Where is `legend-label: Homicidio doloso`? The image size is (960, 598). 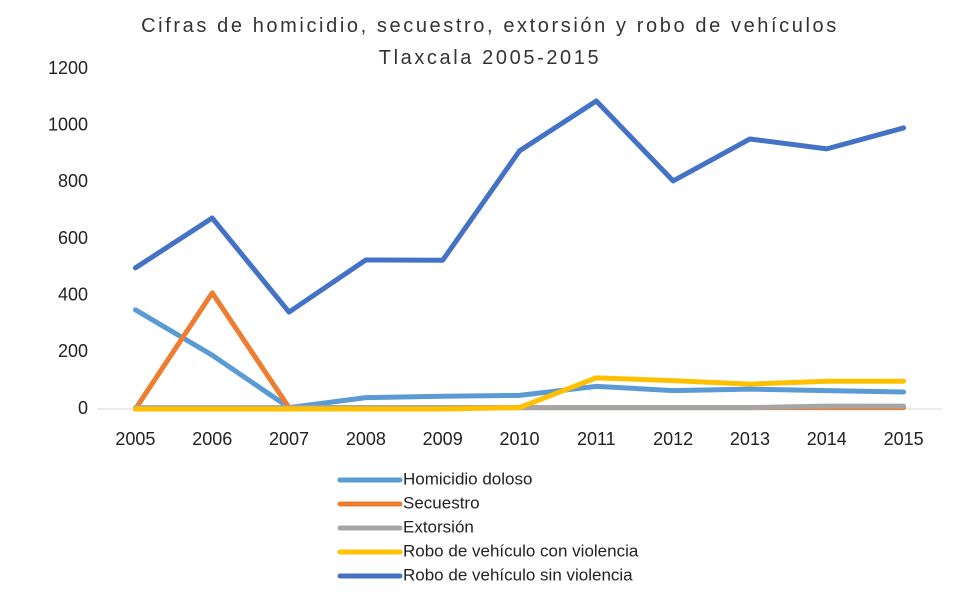 legend-label: Homicidio doloso is located at coordinates (467, 478).